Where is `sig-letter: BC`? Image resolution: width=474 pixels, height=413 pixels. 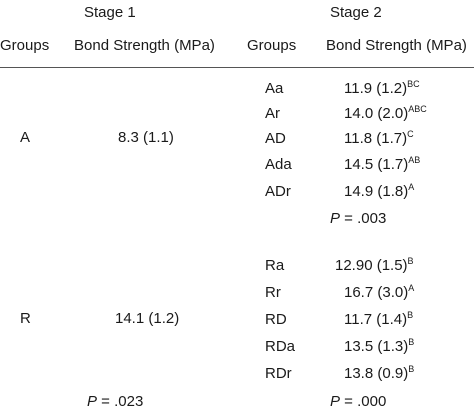
sig-letter: BC is located at coordinates (413, 84).